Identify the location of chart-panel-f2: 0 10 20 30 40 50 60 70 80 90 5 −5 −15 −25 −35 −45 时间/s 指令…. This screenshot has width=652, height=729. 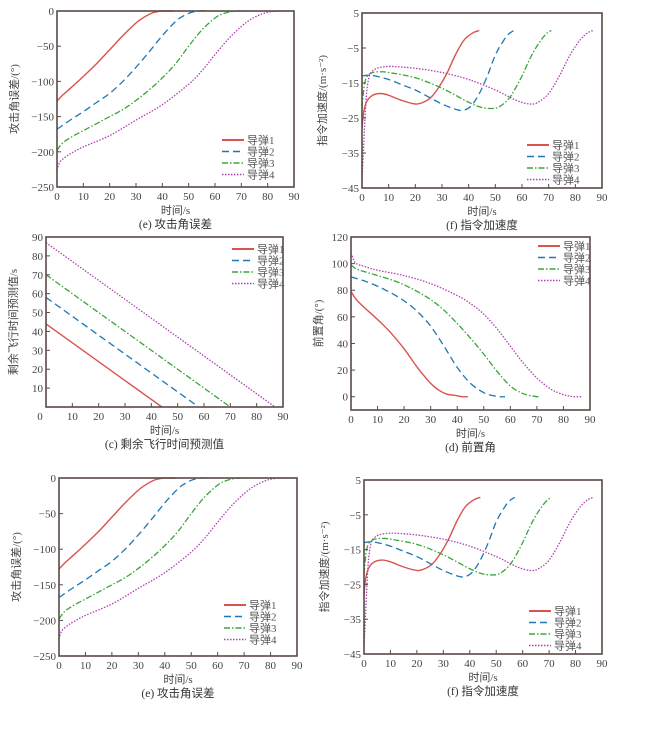
(462, 586).